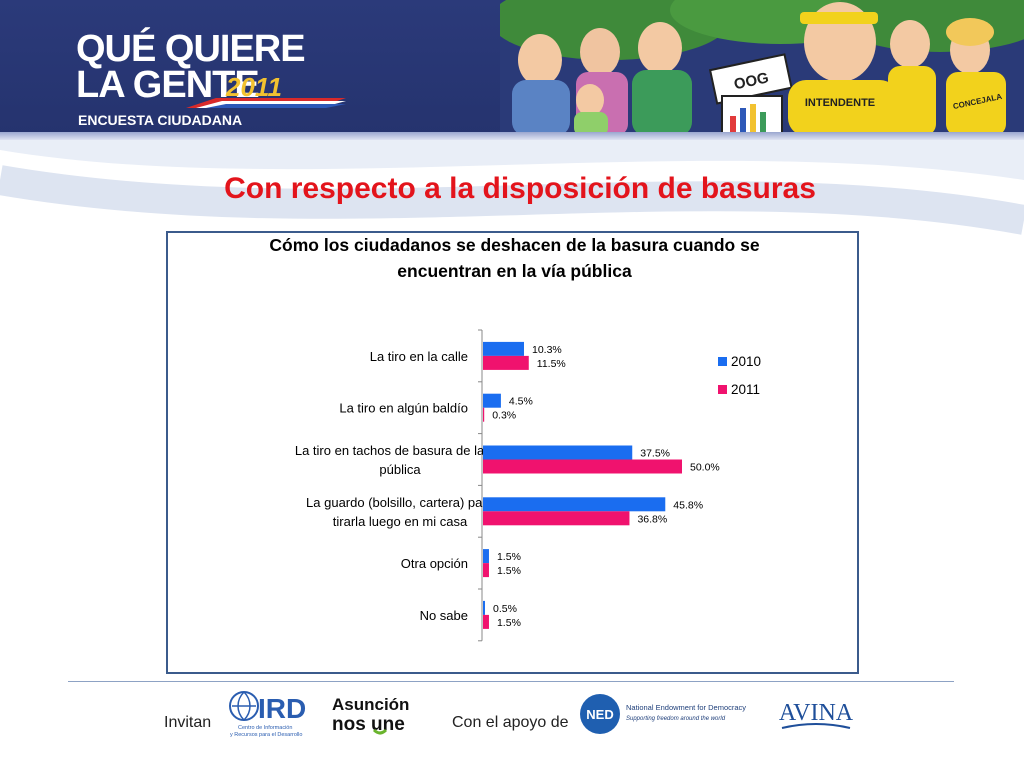 The width and height of the screenshot is (1024, 768). I want to click on cartoon-sign-oog: OOG, so click(751, 81).